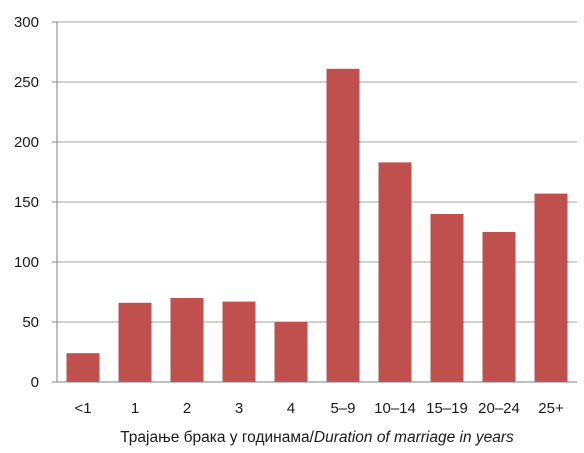 This screenshot has width=584, height=453. Describe the element at coordinates (187, 408) in the screenshot. I see `x-tick-label: 2` at that location.